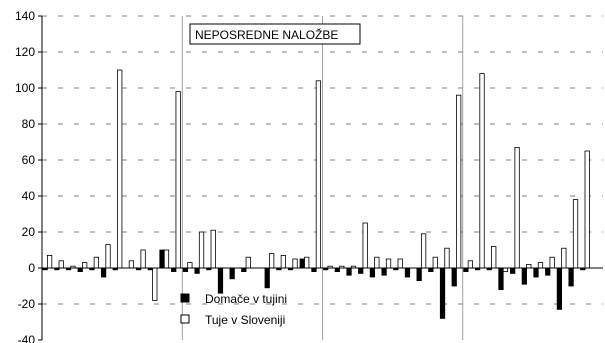 Image resolution: width=605 pixels, height=343 pixels. I want to click on y-tick-label: -20, so click(27, 304).